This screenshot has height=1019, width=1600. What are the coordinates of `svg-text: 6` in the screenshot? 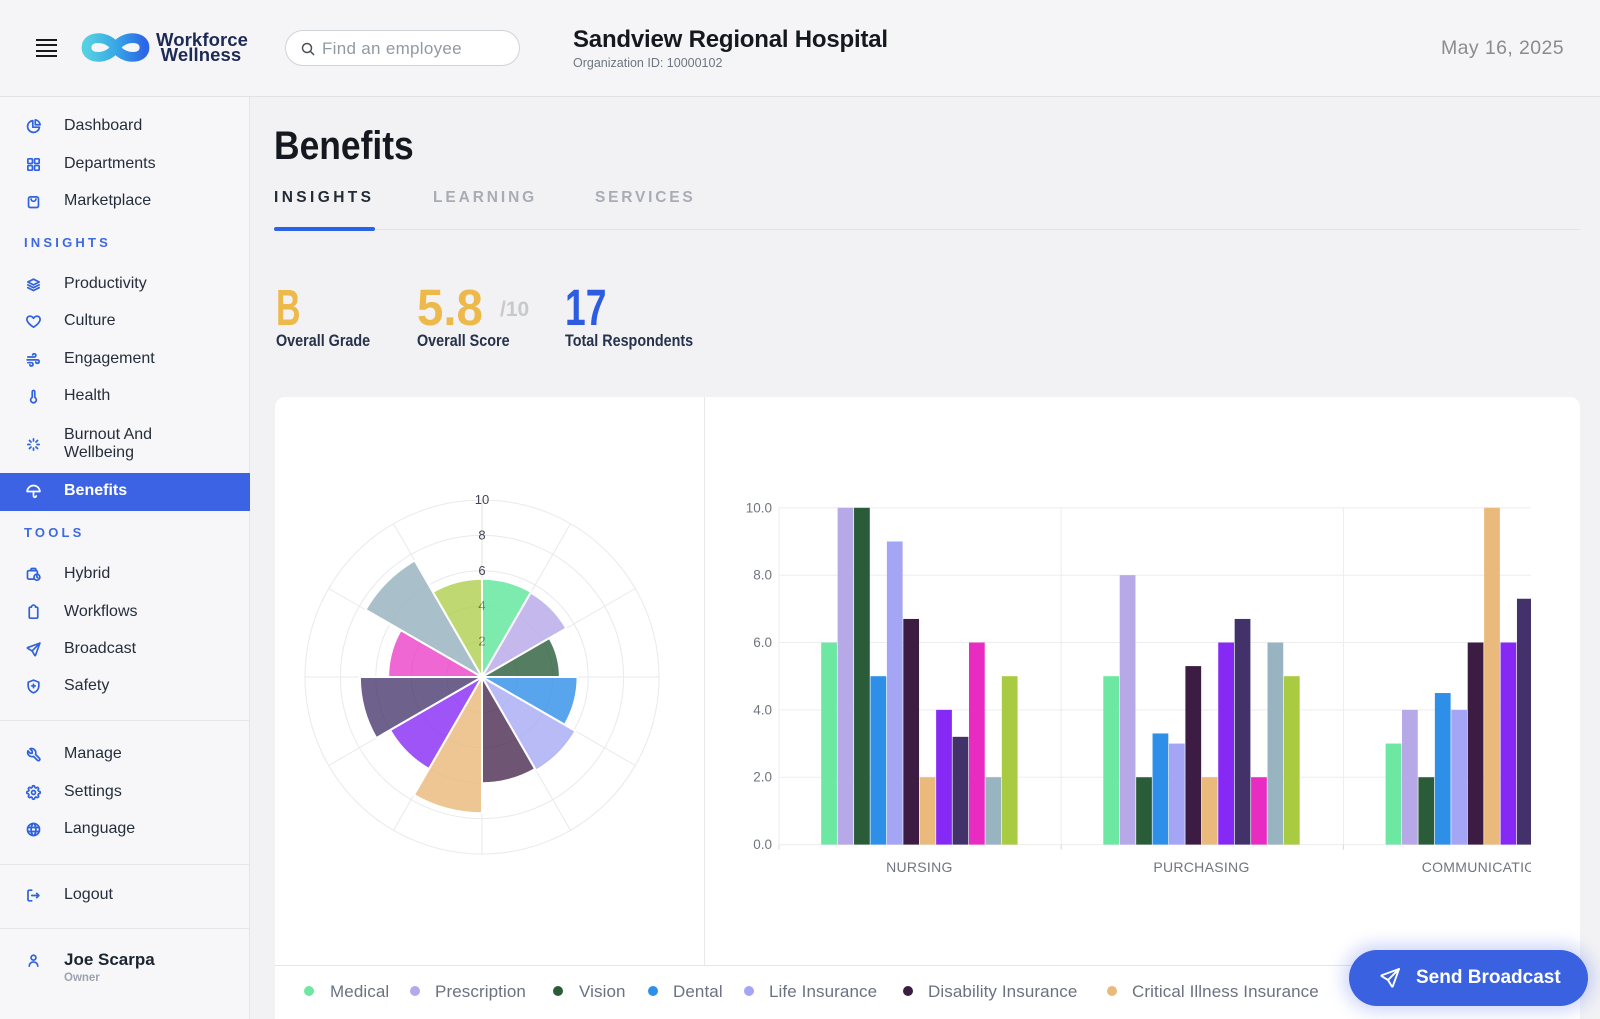 It's located at (481, 570).